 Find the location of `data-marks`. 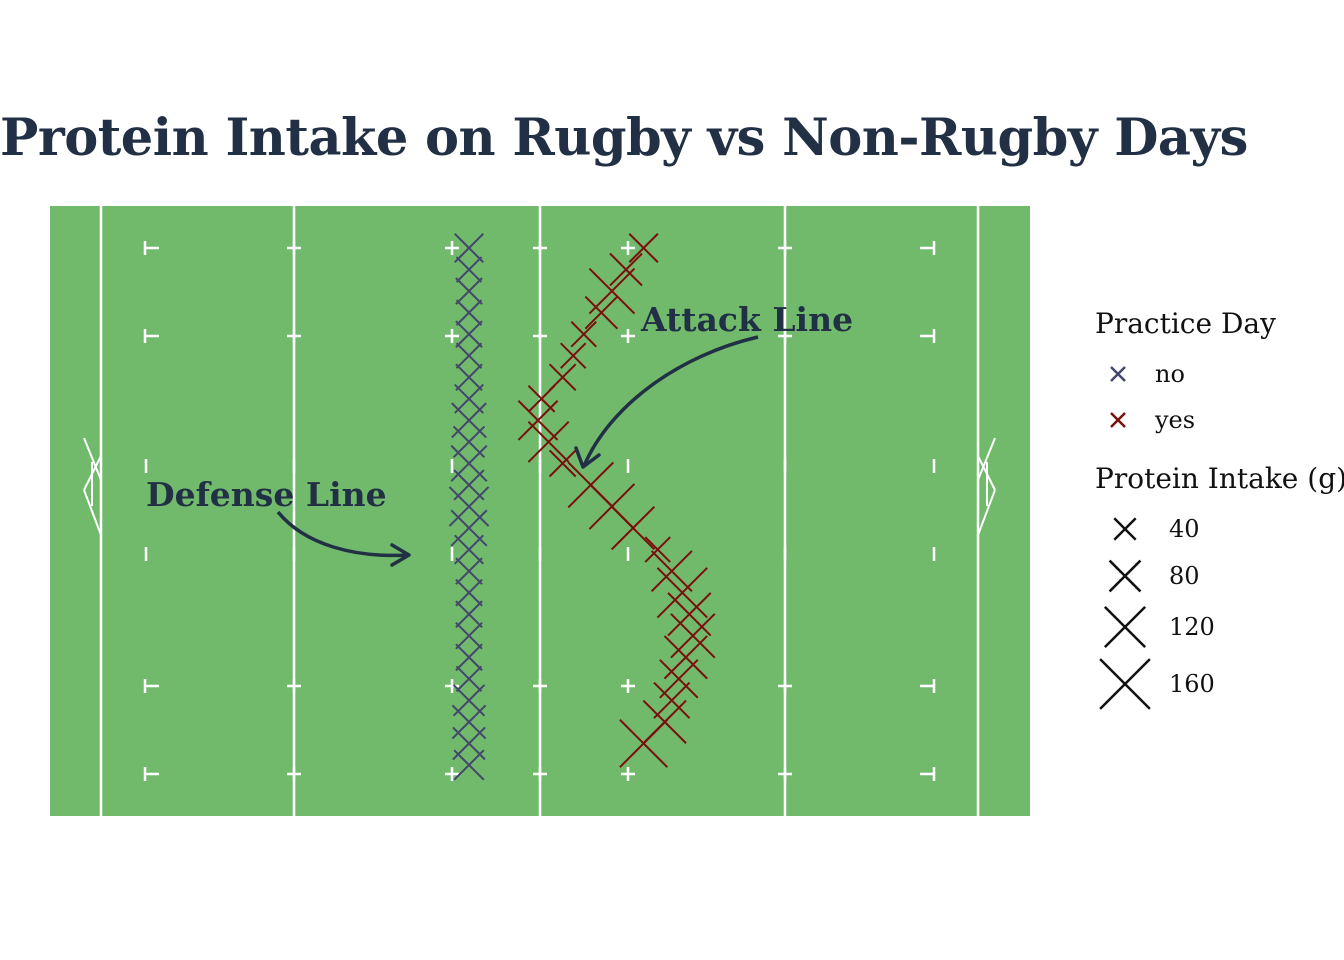

data-marks is located at coordinates (582, 507).